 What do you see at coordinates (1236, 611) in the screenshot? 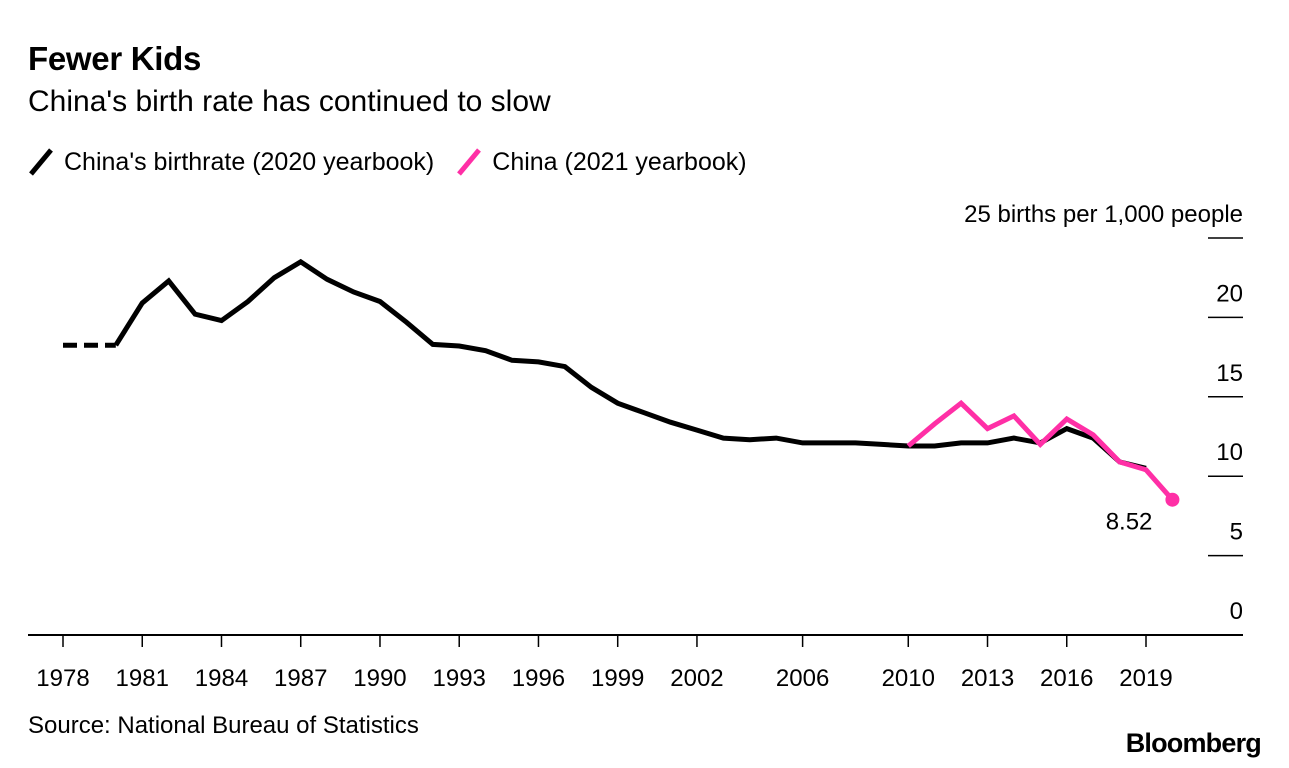
I see `y-tick-label-0: 0` at bounding box center [1236, 611].